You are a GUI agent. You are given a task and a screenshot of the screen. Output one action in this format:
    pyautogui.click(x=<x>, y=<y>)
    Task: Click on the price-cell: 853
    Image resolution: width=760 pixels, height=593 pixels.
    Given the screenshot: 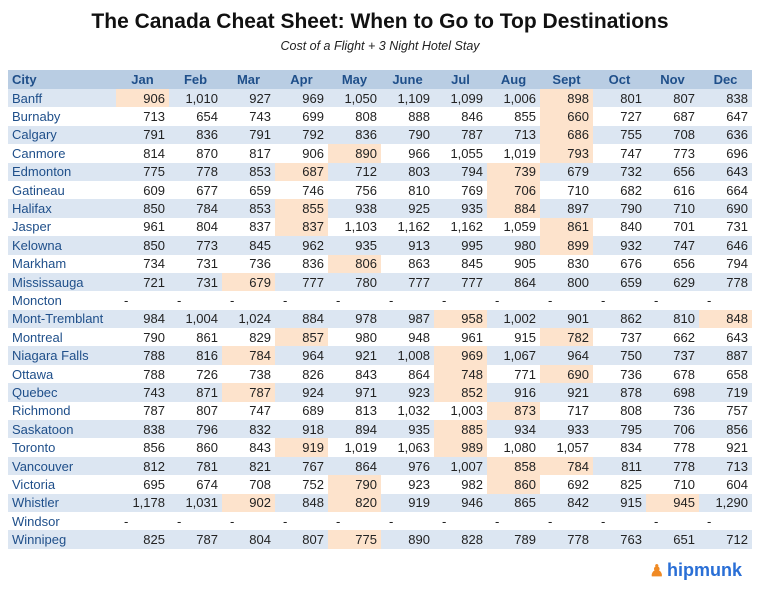 What is the action you would take?
    pyautogui.click(x=248, y=208)
    